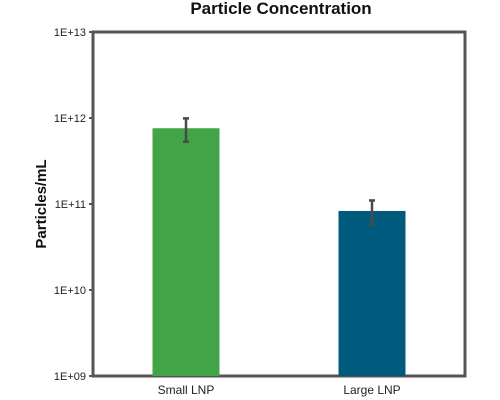 This screenshot has height=400, width=500. I want to click on chart-title: Particle Concentration, so click(280, 9).